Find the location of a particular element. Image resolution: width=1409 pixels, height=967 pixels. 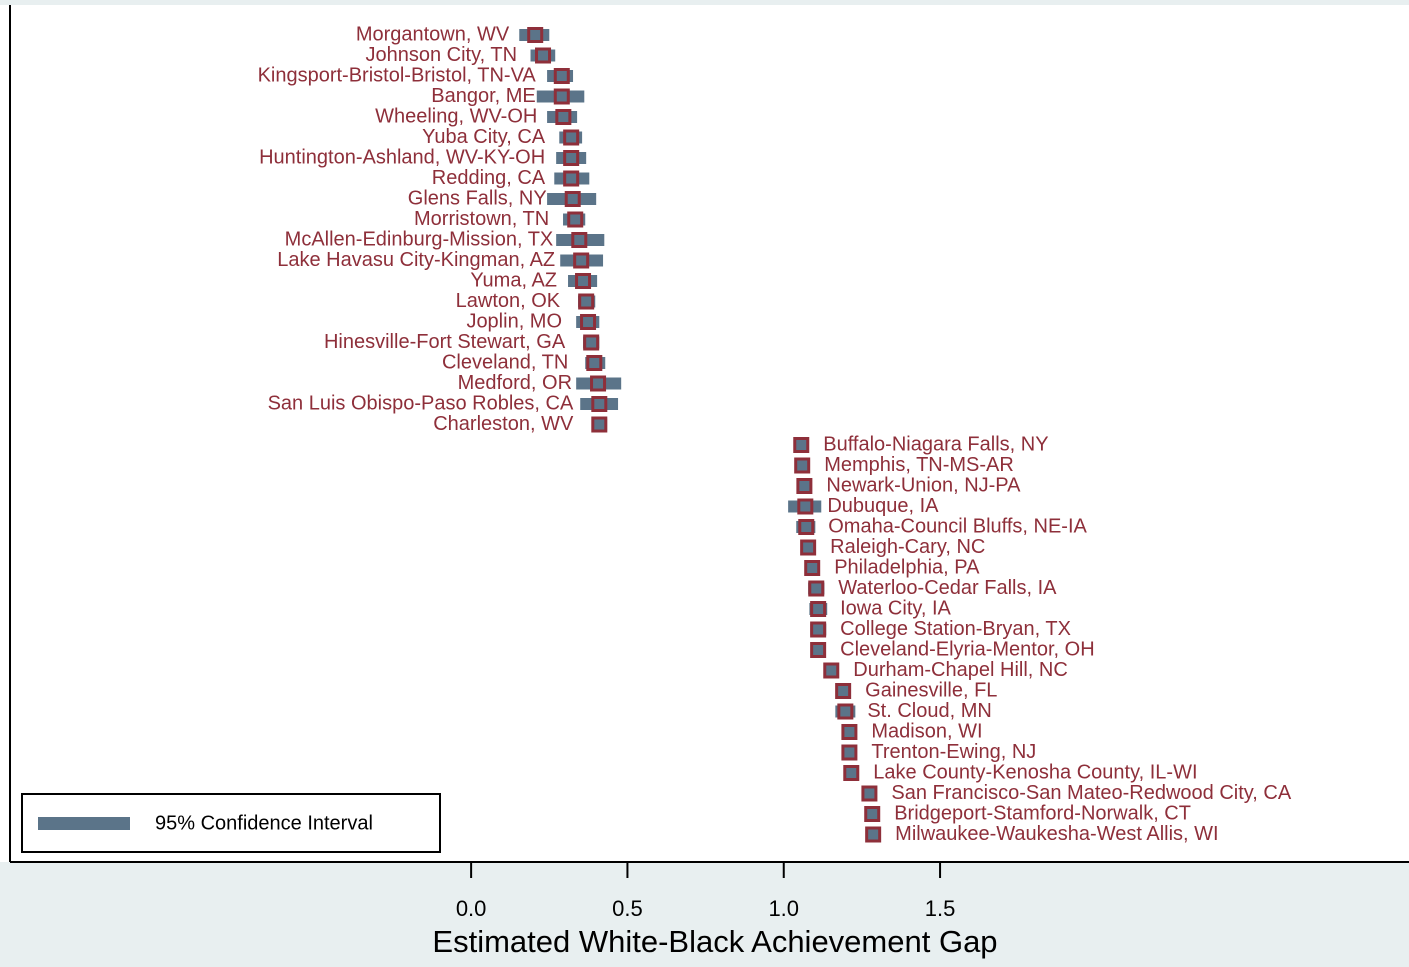

category-label: Morristown, TN is located at coordinates (481, 219).